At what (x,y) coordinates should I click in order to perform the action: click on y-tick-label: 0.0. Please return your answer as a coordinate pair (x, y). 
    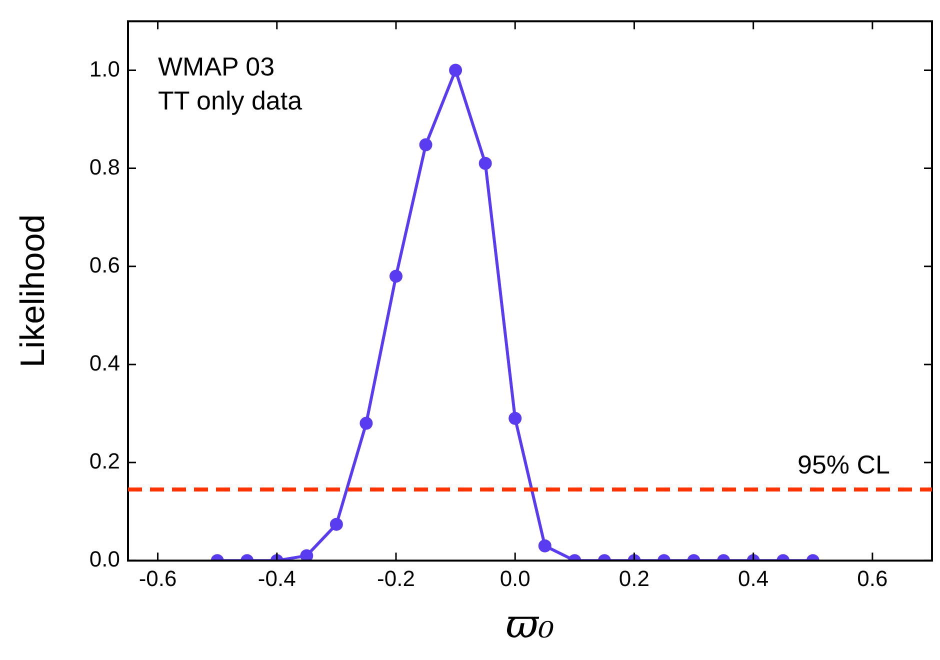
    Looking at the image, I should click on (104, 559).